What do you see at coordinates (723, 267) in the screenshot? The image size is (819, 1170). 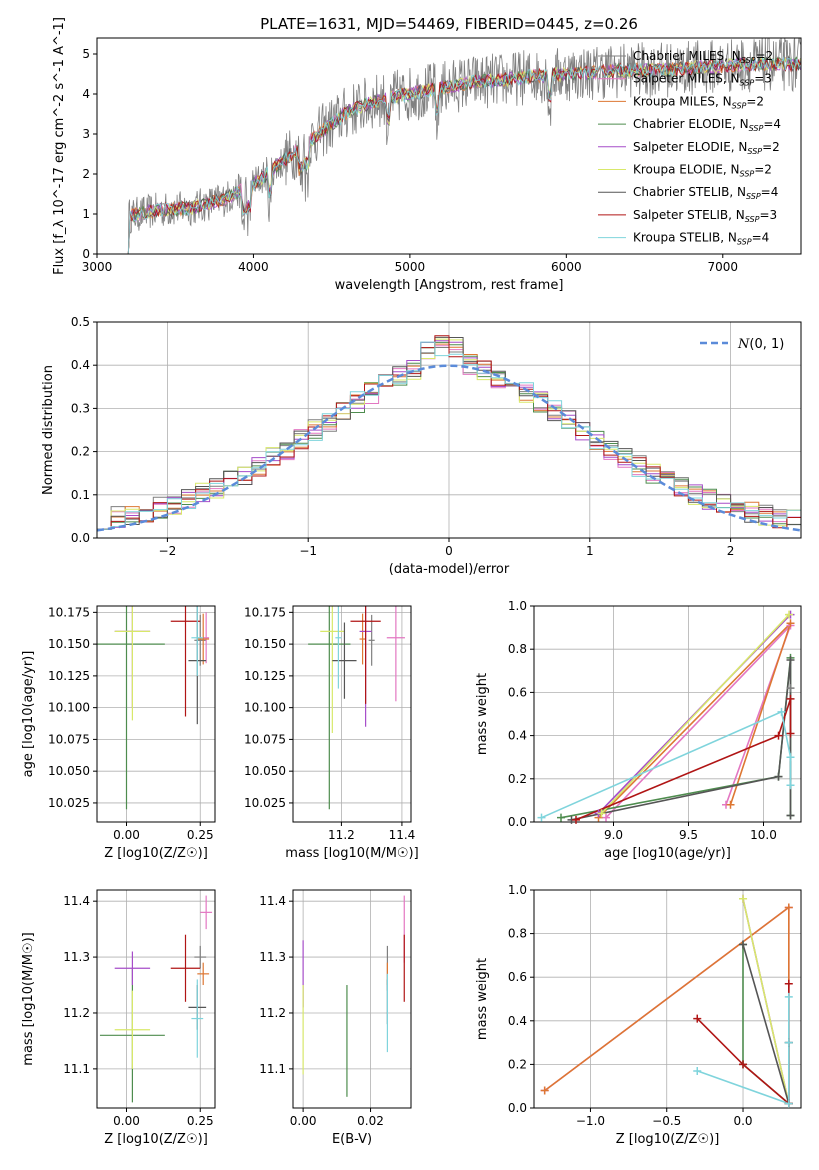 I see `x-tick-label: 7000` at bounding box center [723, 267].